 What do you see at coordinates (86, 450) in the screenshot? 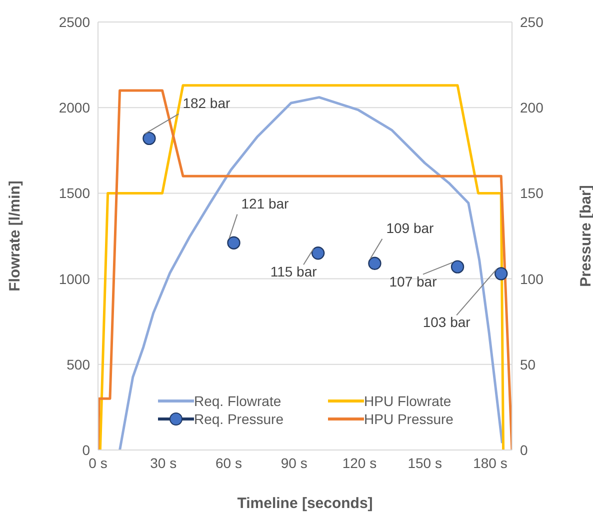
I see `y-tick-label: 0` at bounding box center [86, 450].